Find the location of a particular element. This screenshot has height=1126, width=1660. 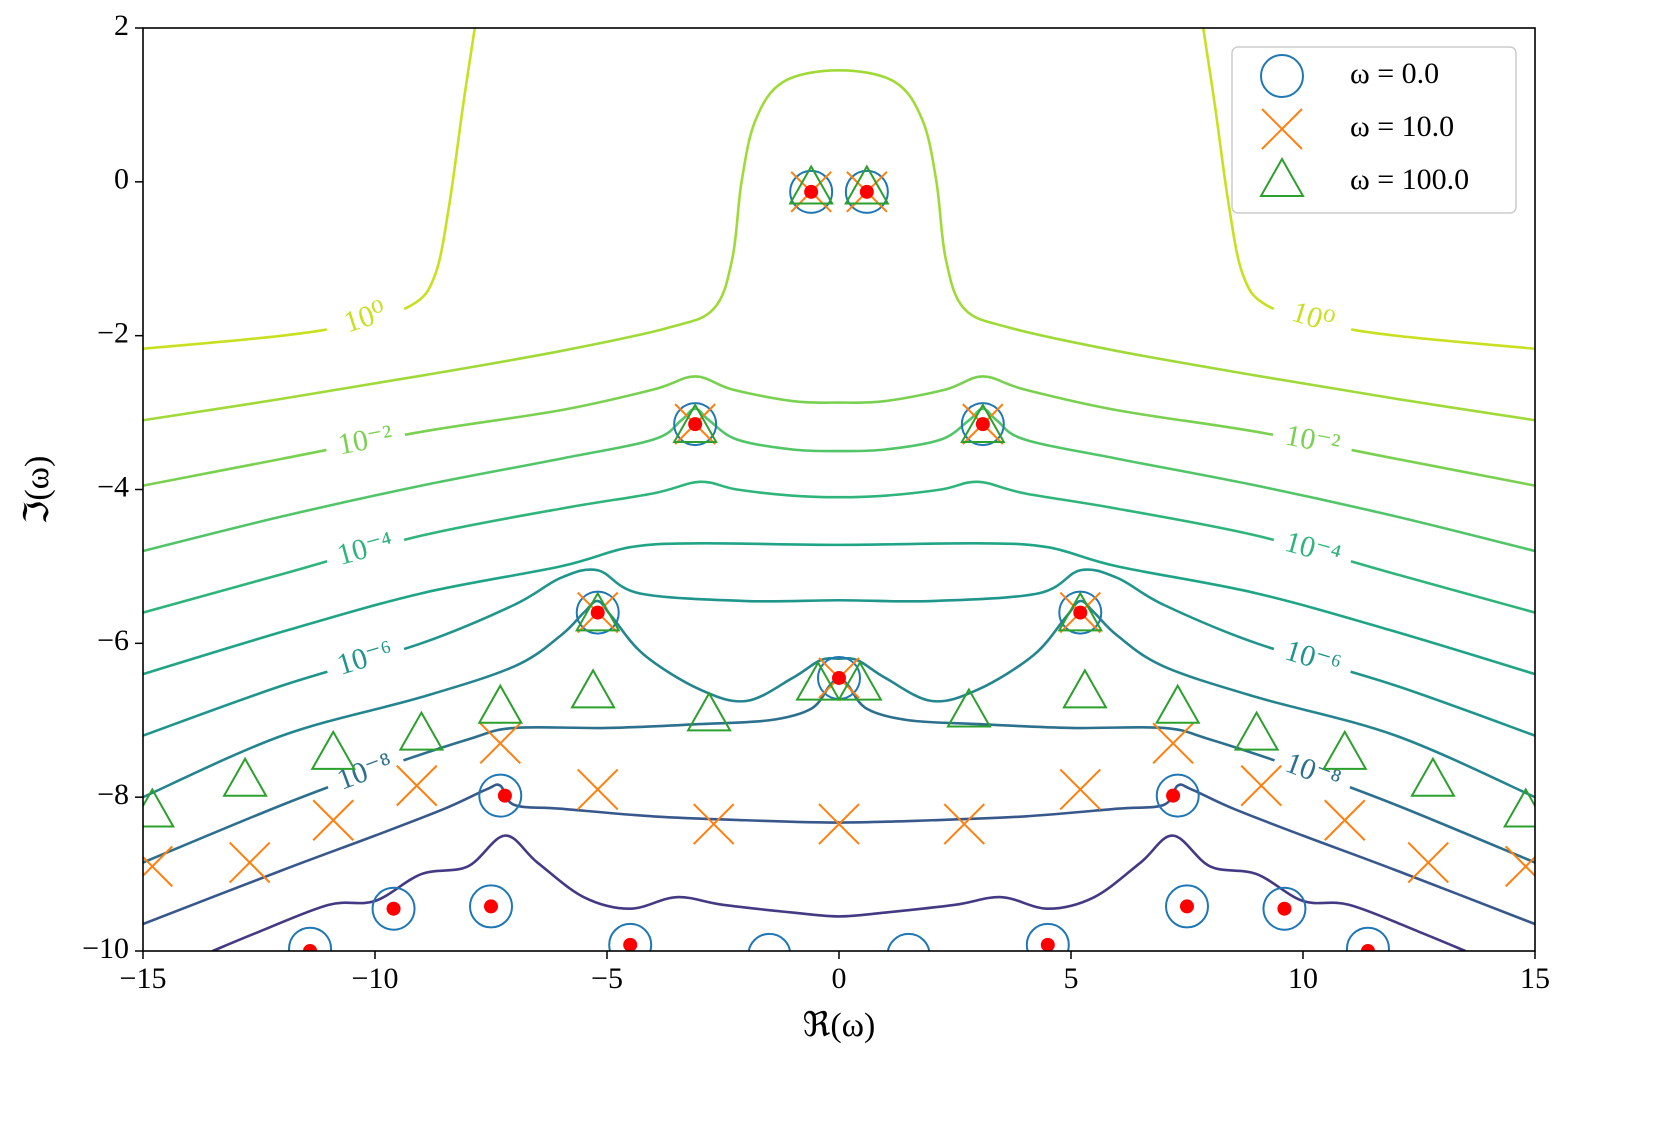

legend-box is located at coordinates (1374, 130).